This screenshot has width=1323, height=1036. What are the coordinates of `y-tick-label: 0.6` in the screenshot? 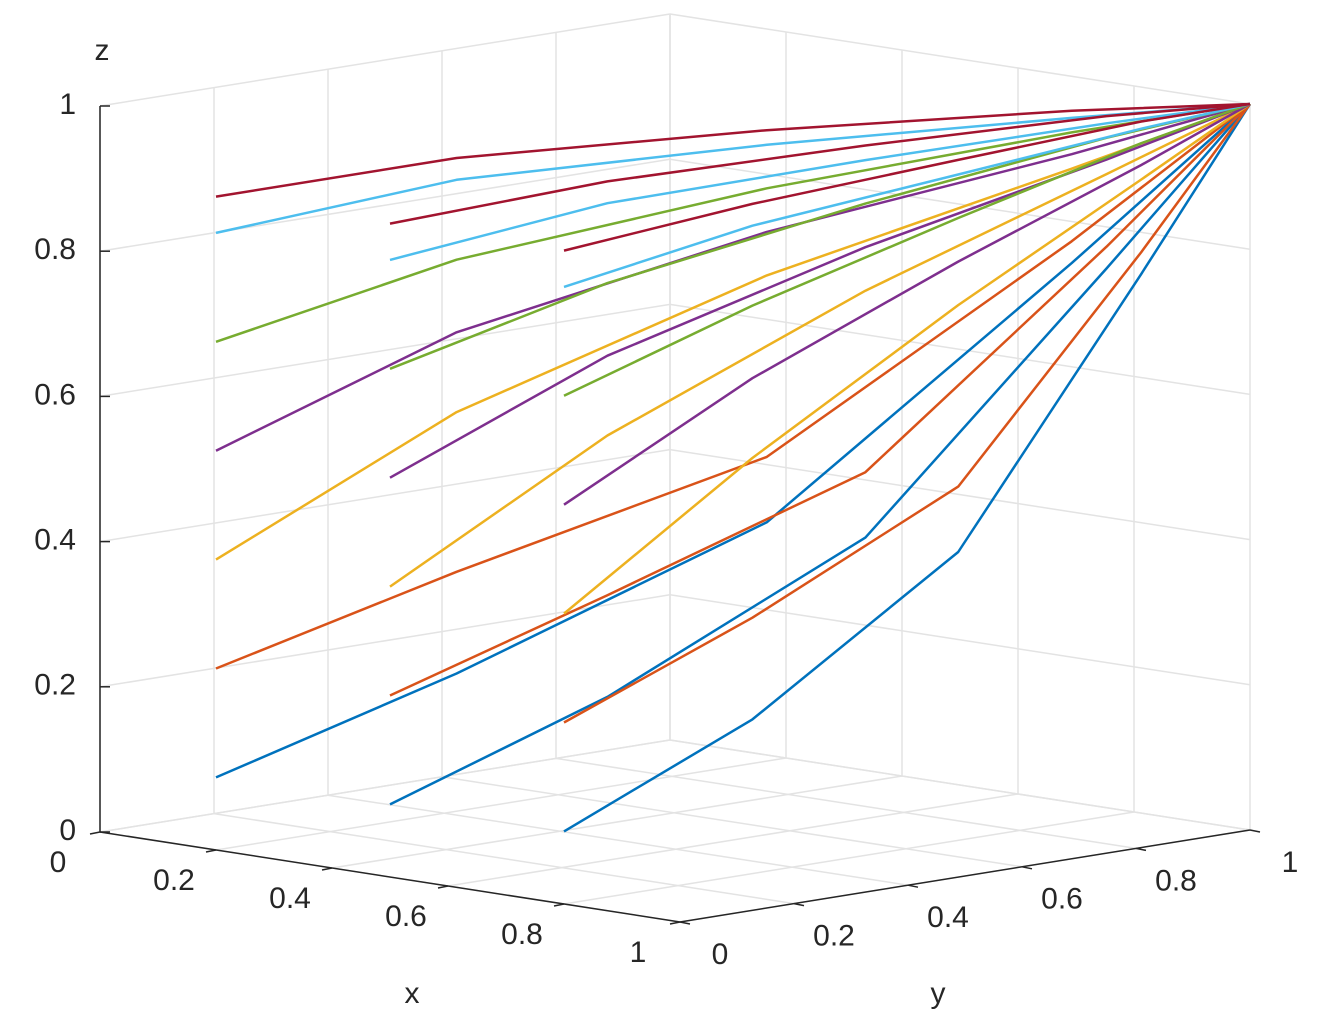 It's located at (1062, 899).